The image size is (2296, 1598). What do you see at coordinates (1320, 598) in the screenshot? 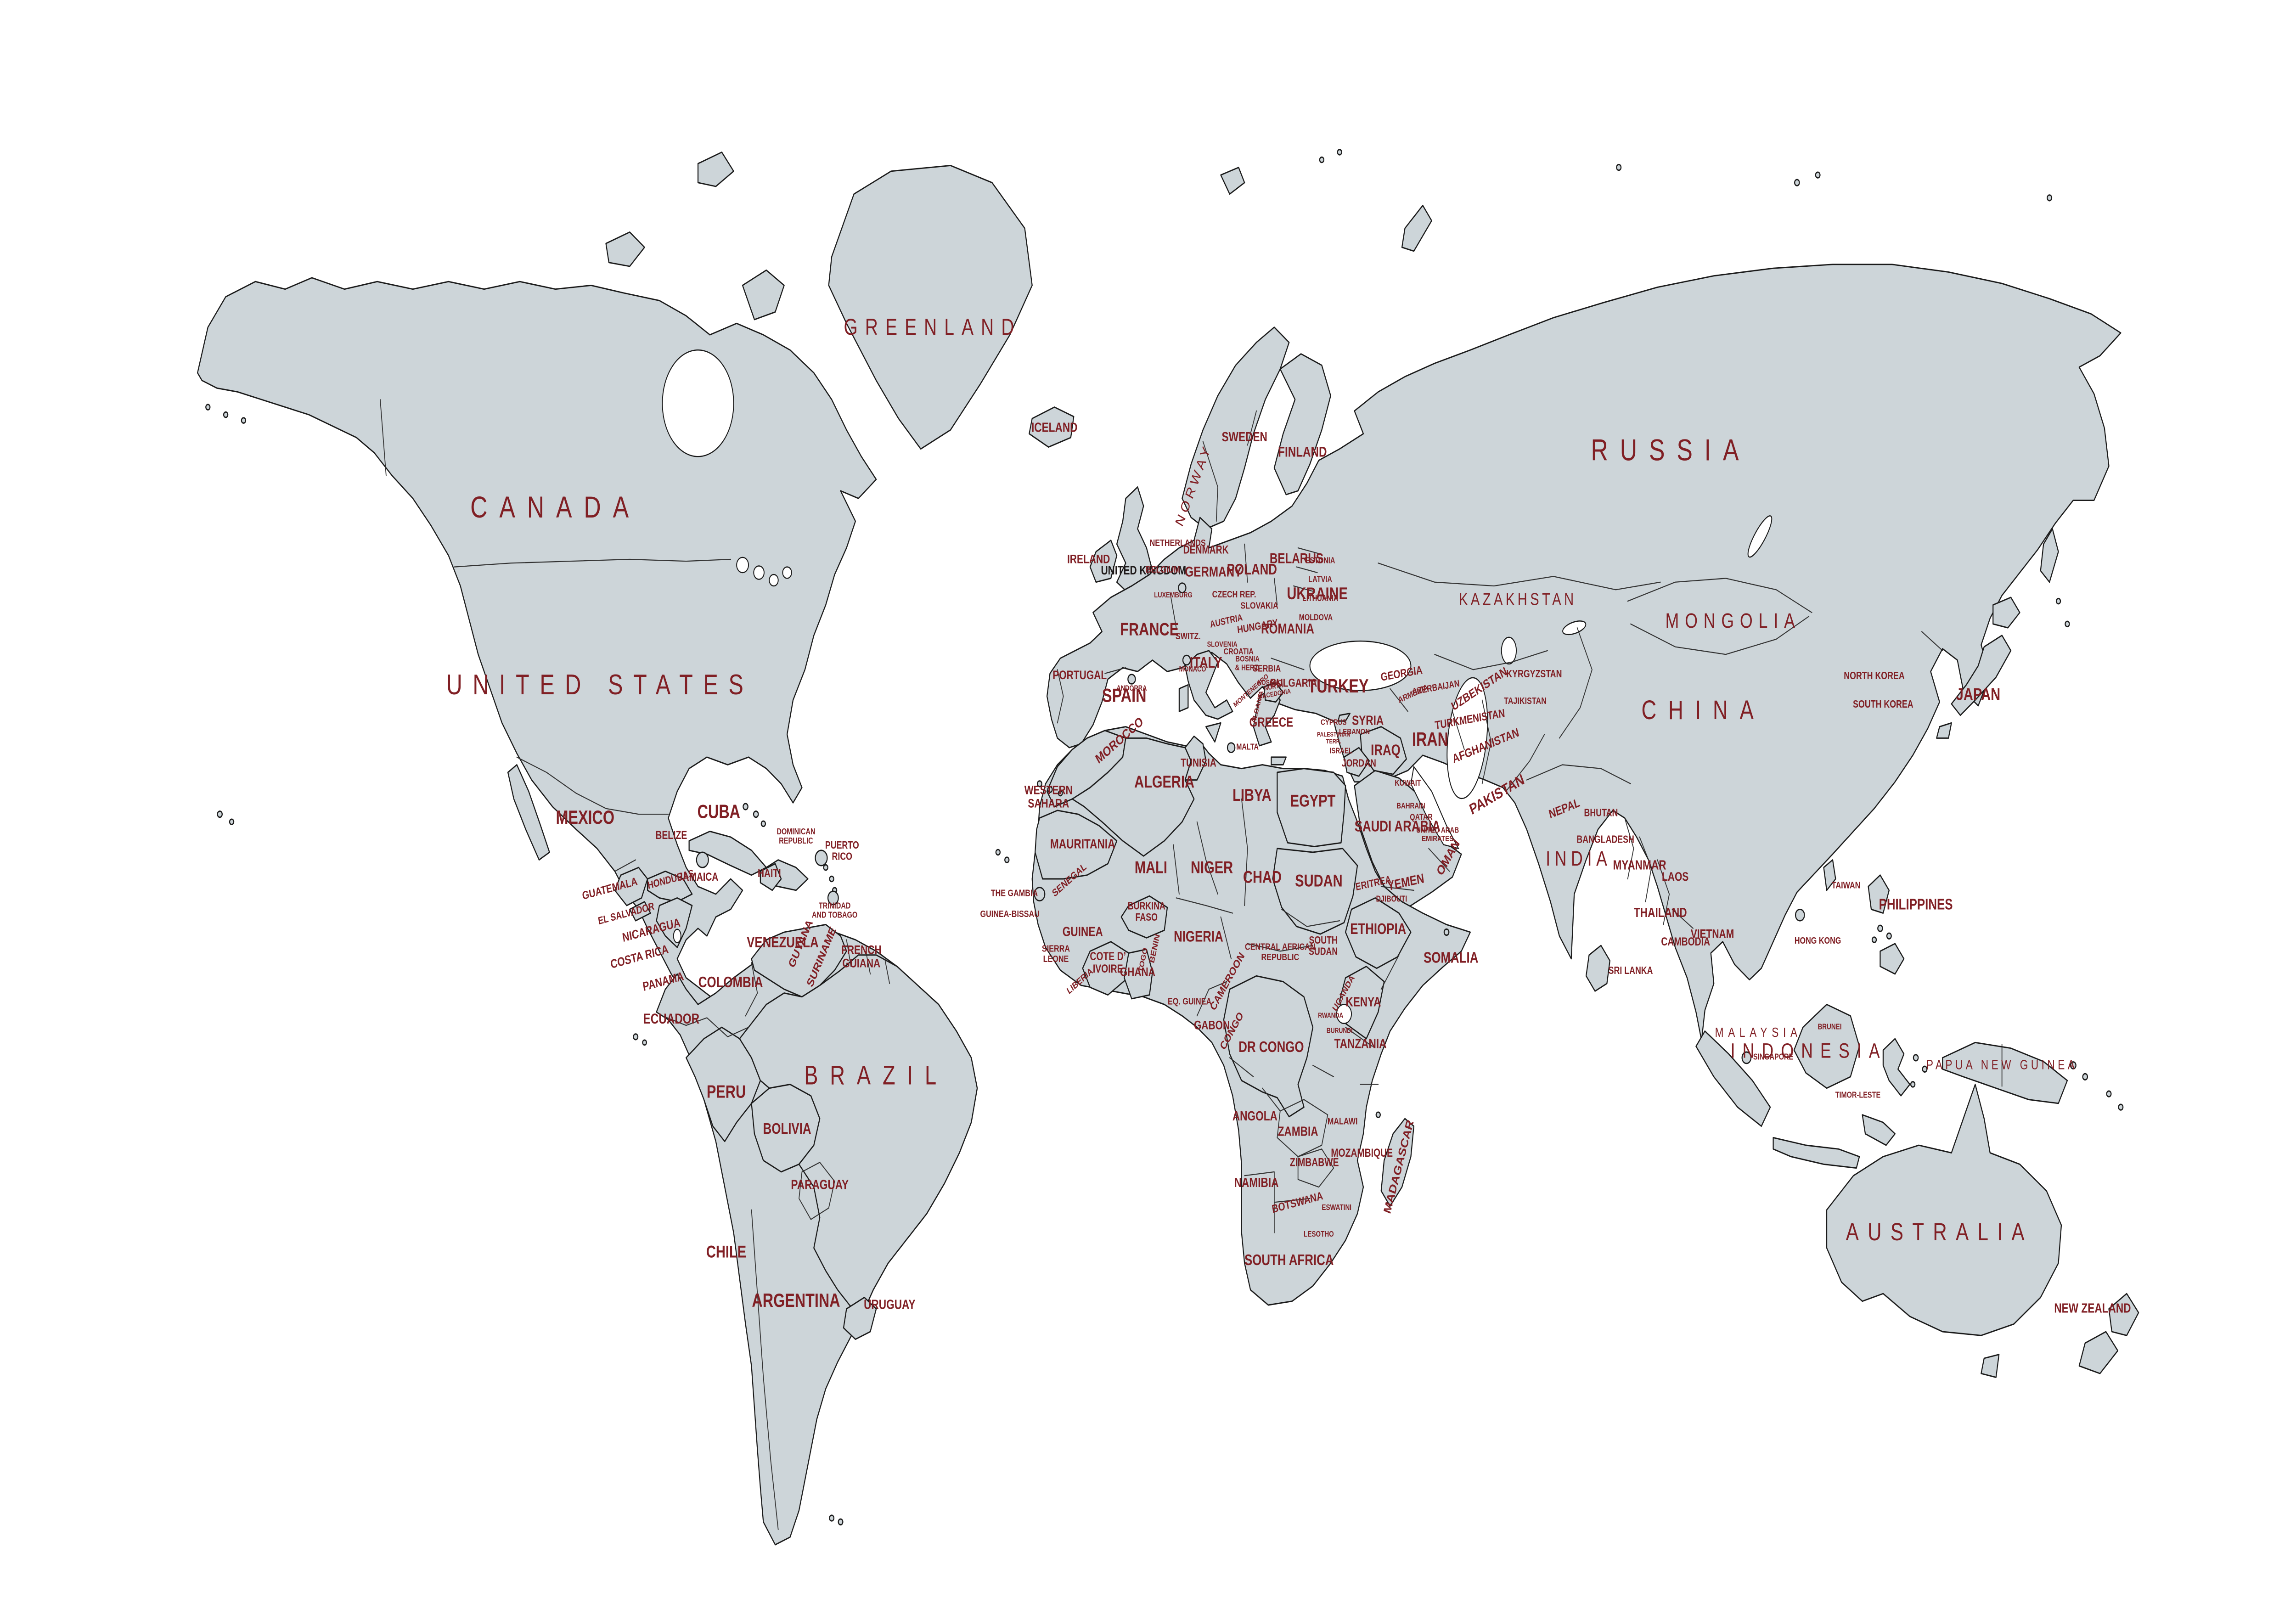
I see `label-lithuania: LITHUANIA` at bounding box center [1320, 598].